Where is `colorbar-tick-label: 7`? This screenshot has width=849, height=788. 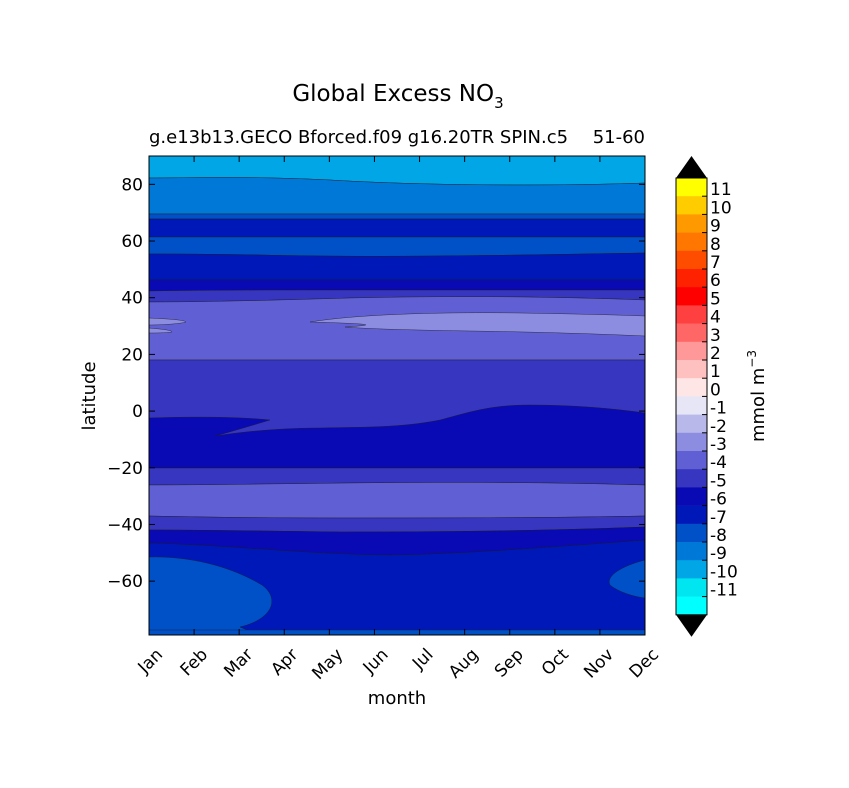
colorbar-tick-label: 7 is located at coordinates (715, 263).